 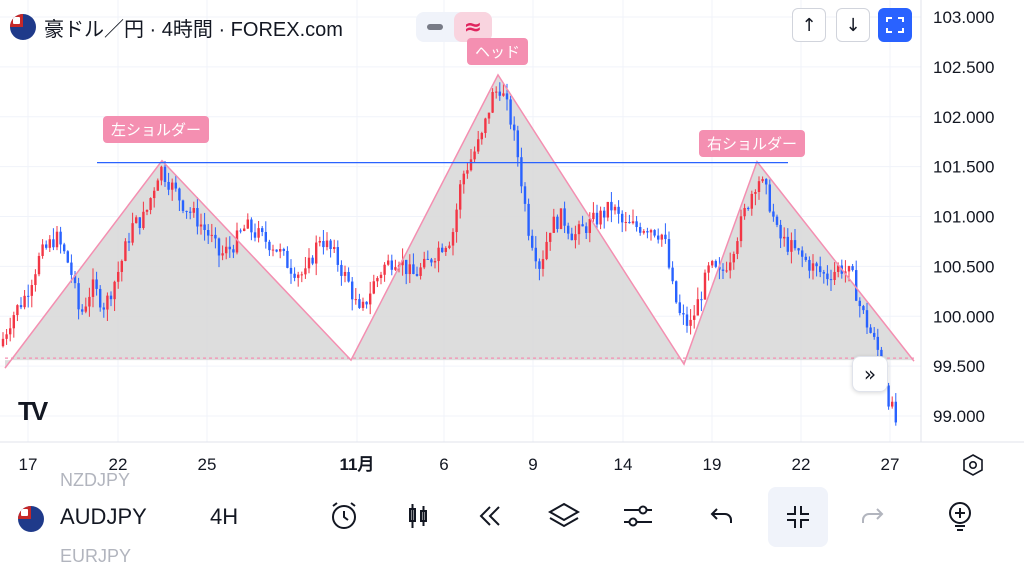 What do you see at coordinates (96, 556) in the screenshot?
I see `next-symbol: EURJPY` at bounding box center [96, 556].